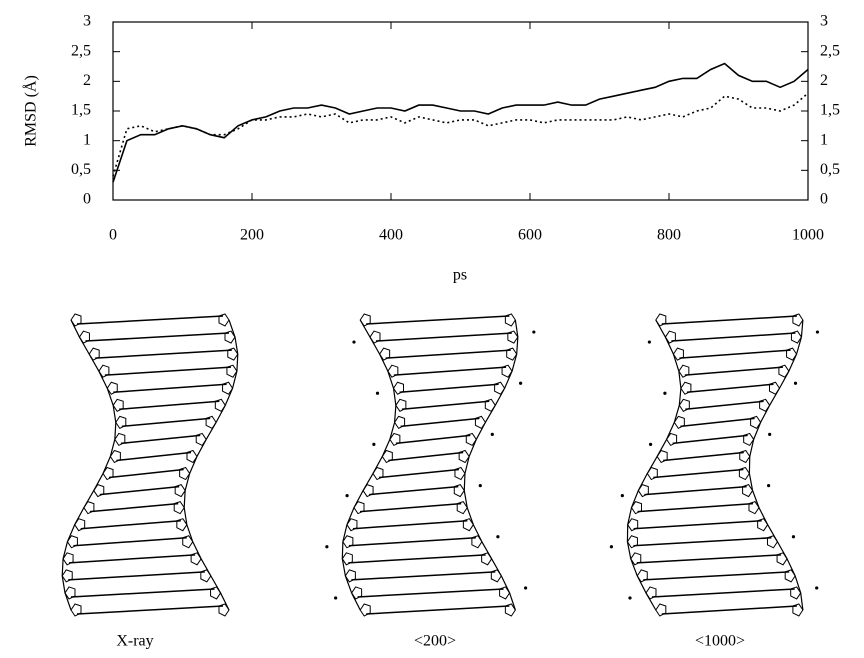 Image resolution: width=864 pixels, height=658 pixels. I want to click on structure-label: <1000>, so click(720, 641).